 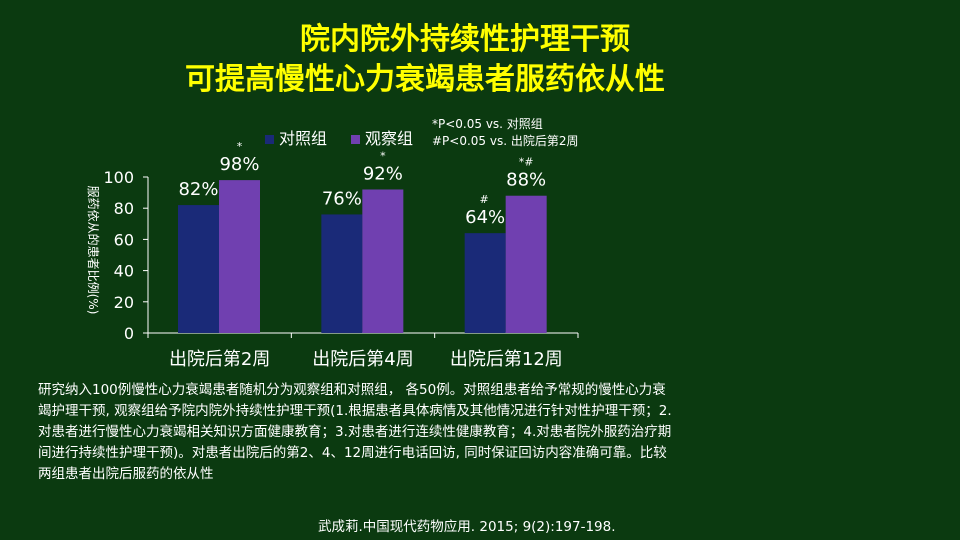 What do you see at coordinates (129, 333) in the screenshot?
I see `y-tick-label: 0` at bounding box center [129, 333].